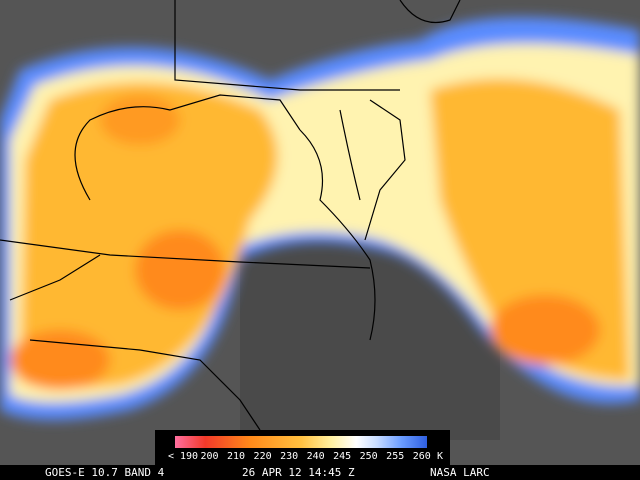 The width and height of the screenshot is (640, 480). Describe the element at coordinates (209, 456) in the screenshot. I see `colorbar-label: 200` at that location.